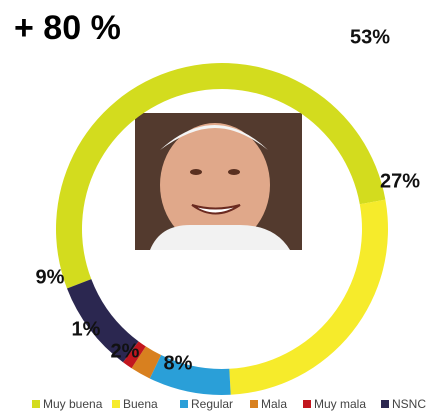 The width and height of the screenshot is (426, 414). I want to click on data-label: 2%, so click(125, 351).